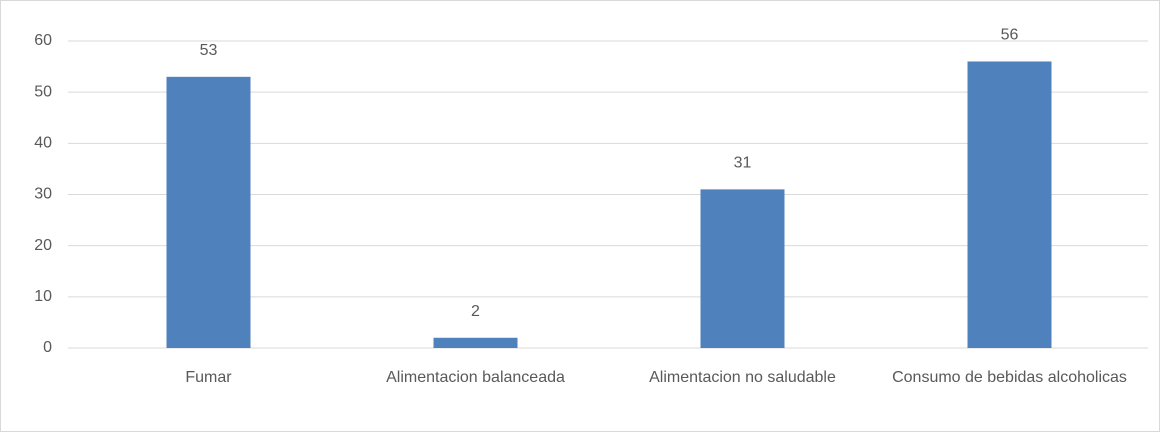 The height and width of the screenshot is (432, 1160). I want to click on y-tick-label: 50, so click(43, 91).